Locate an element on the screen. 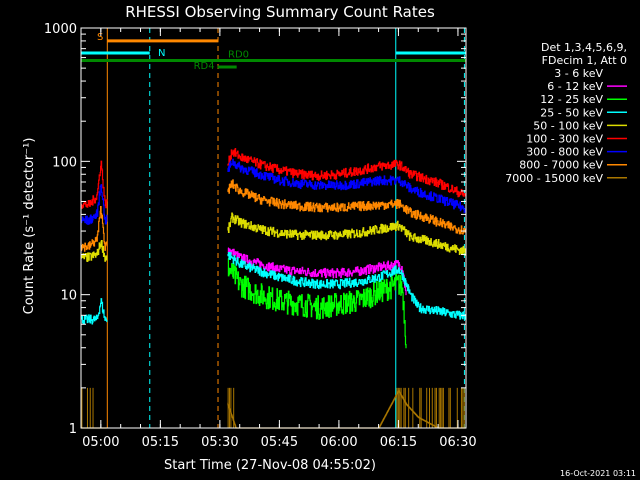 This screenshot has width=640, height=480. legend-header-line-2: FDecim 1, Att 0 is located at coordinates (584, 60).